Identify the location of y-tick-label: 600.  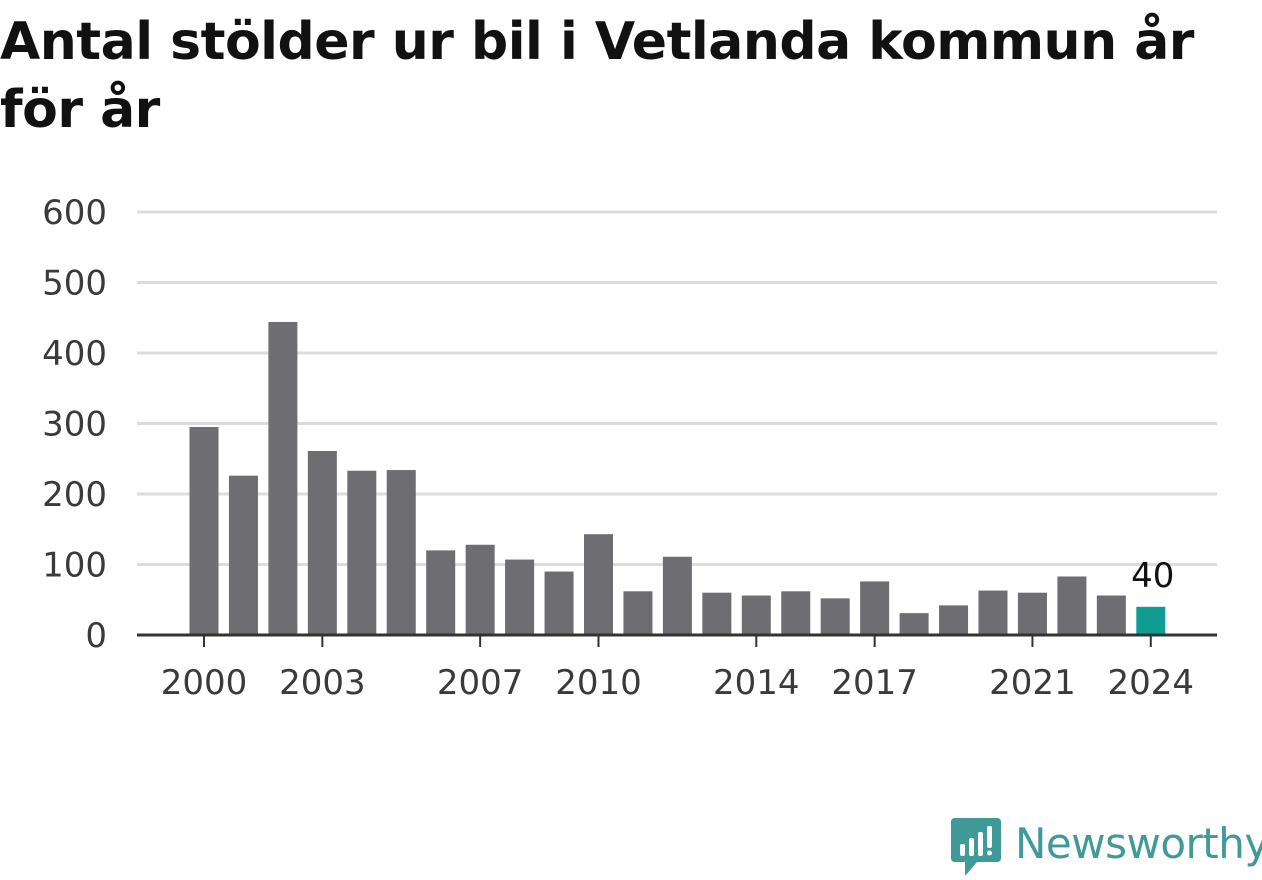
(74, 213).